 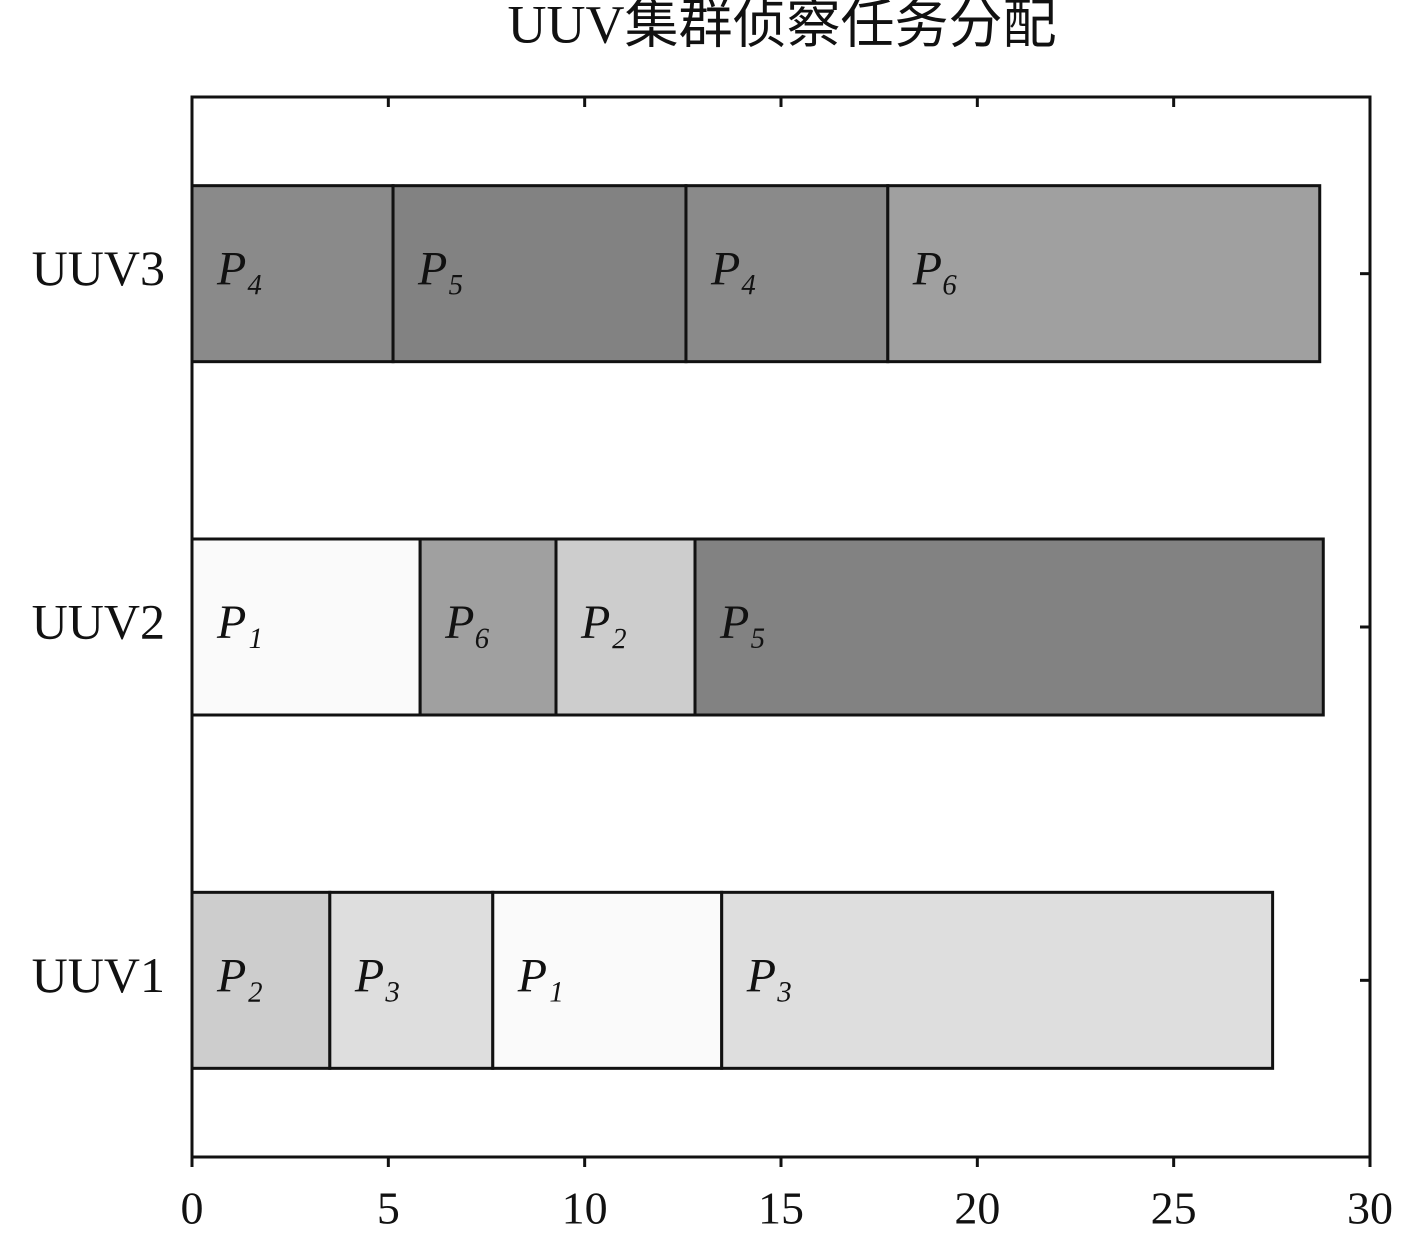 What do you see at coordinates (98, 621) in the screenshot?
I see `y-tick-label: UUV2` at bounding box center [98, 621].